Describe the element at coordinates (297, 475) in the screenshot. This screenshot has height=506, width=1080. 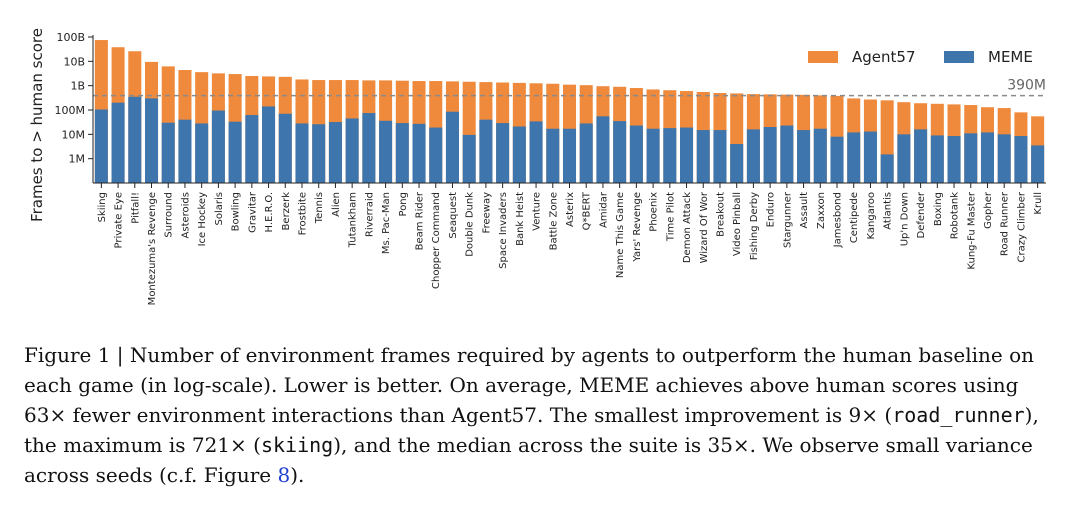
I see `caption-text-5b: ).` at that location.